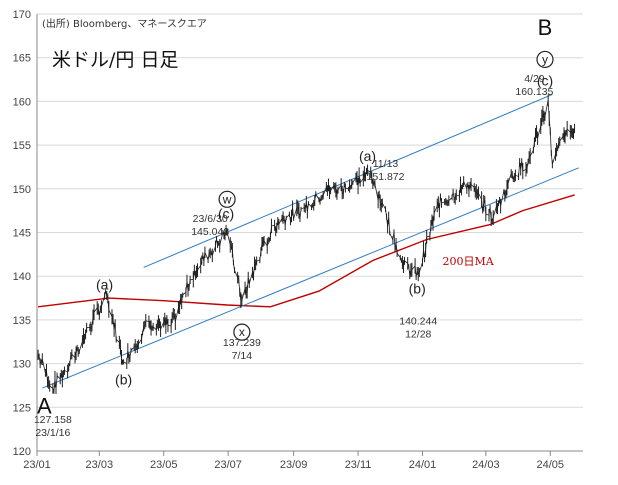 The image size is (618, 485). I want to click on source-note: (出所) Bloomberg、マネースクエア, so click(124, 23).